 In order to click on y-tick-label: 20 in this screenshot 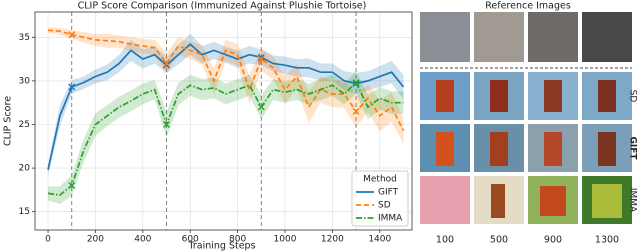, I will do `click(25, 169)`.